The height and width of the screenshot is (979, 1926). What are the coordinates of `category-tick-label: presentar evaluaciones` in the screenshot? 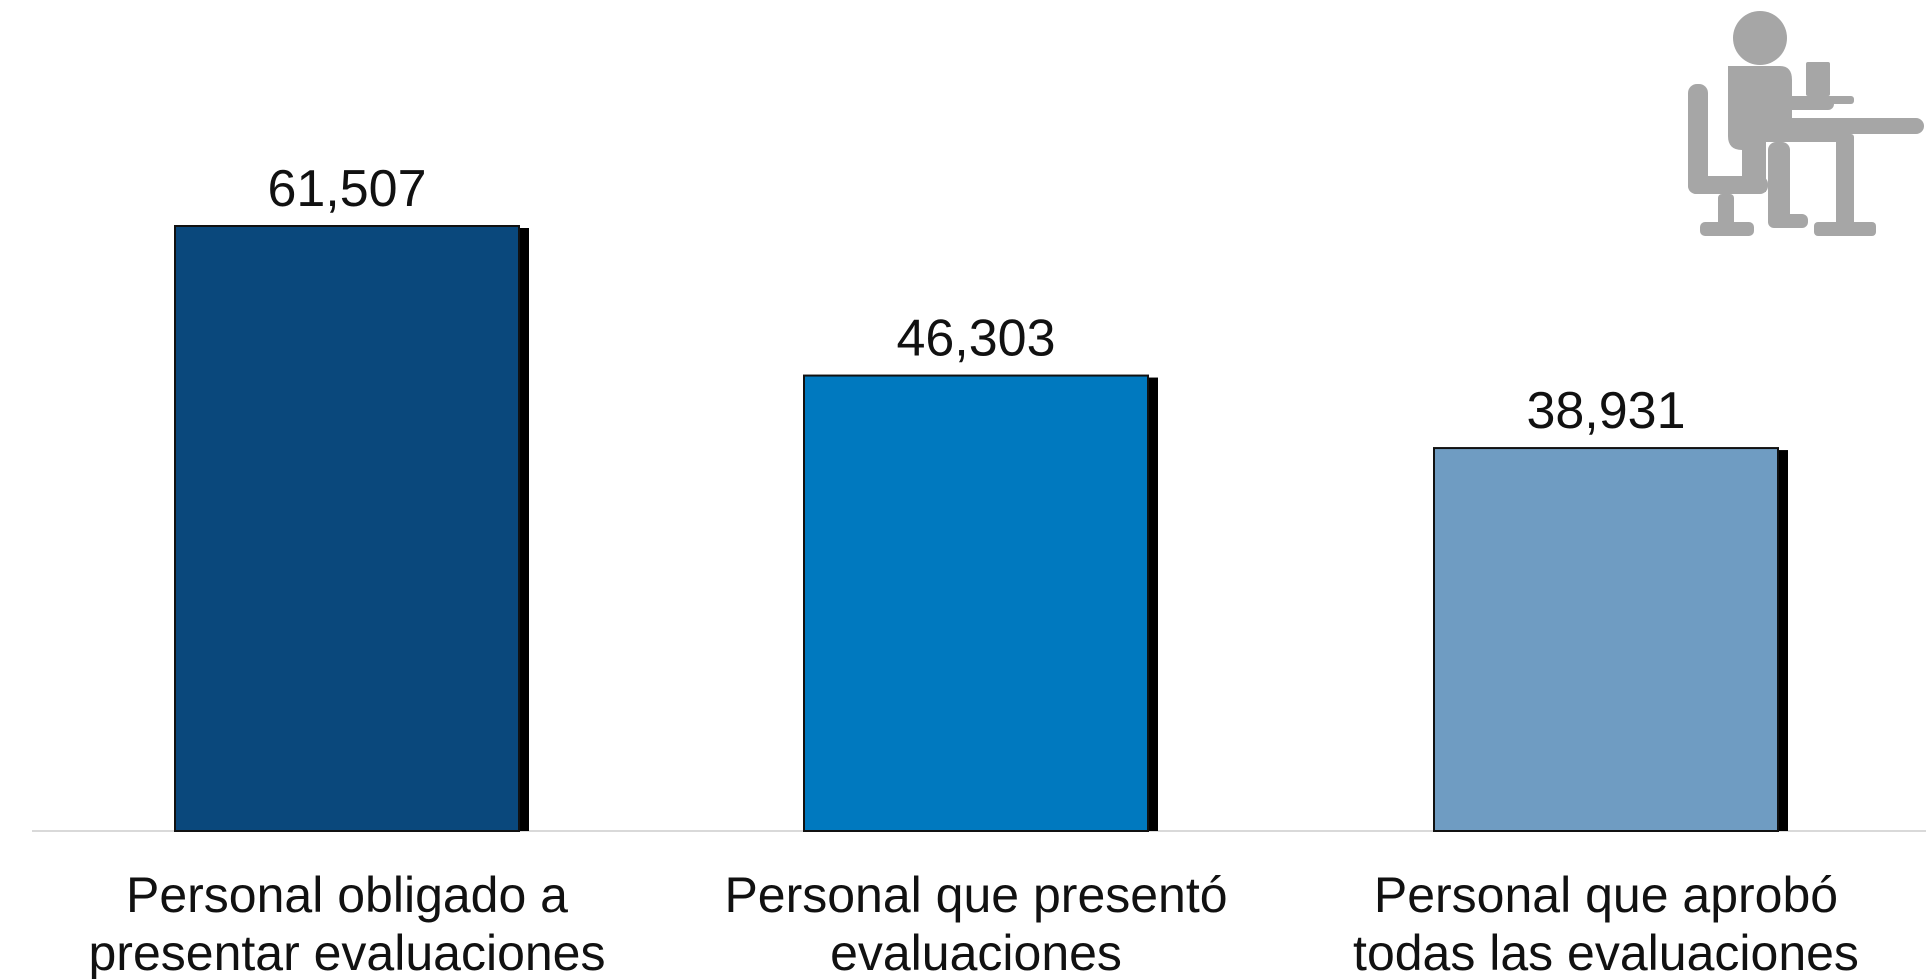 It's located at (347, 952).